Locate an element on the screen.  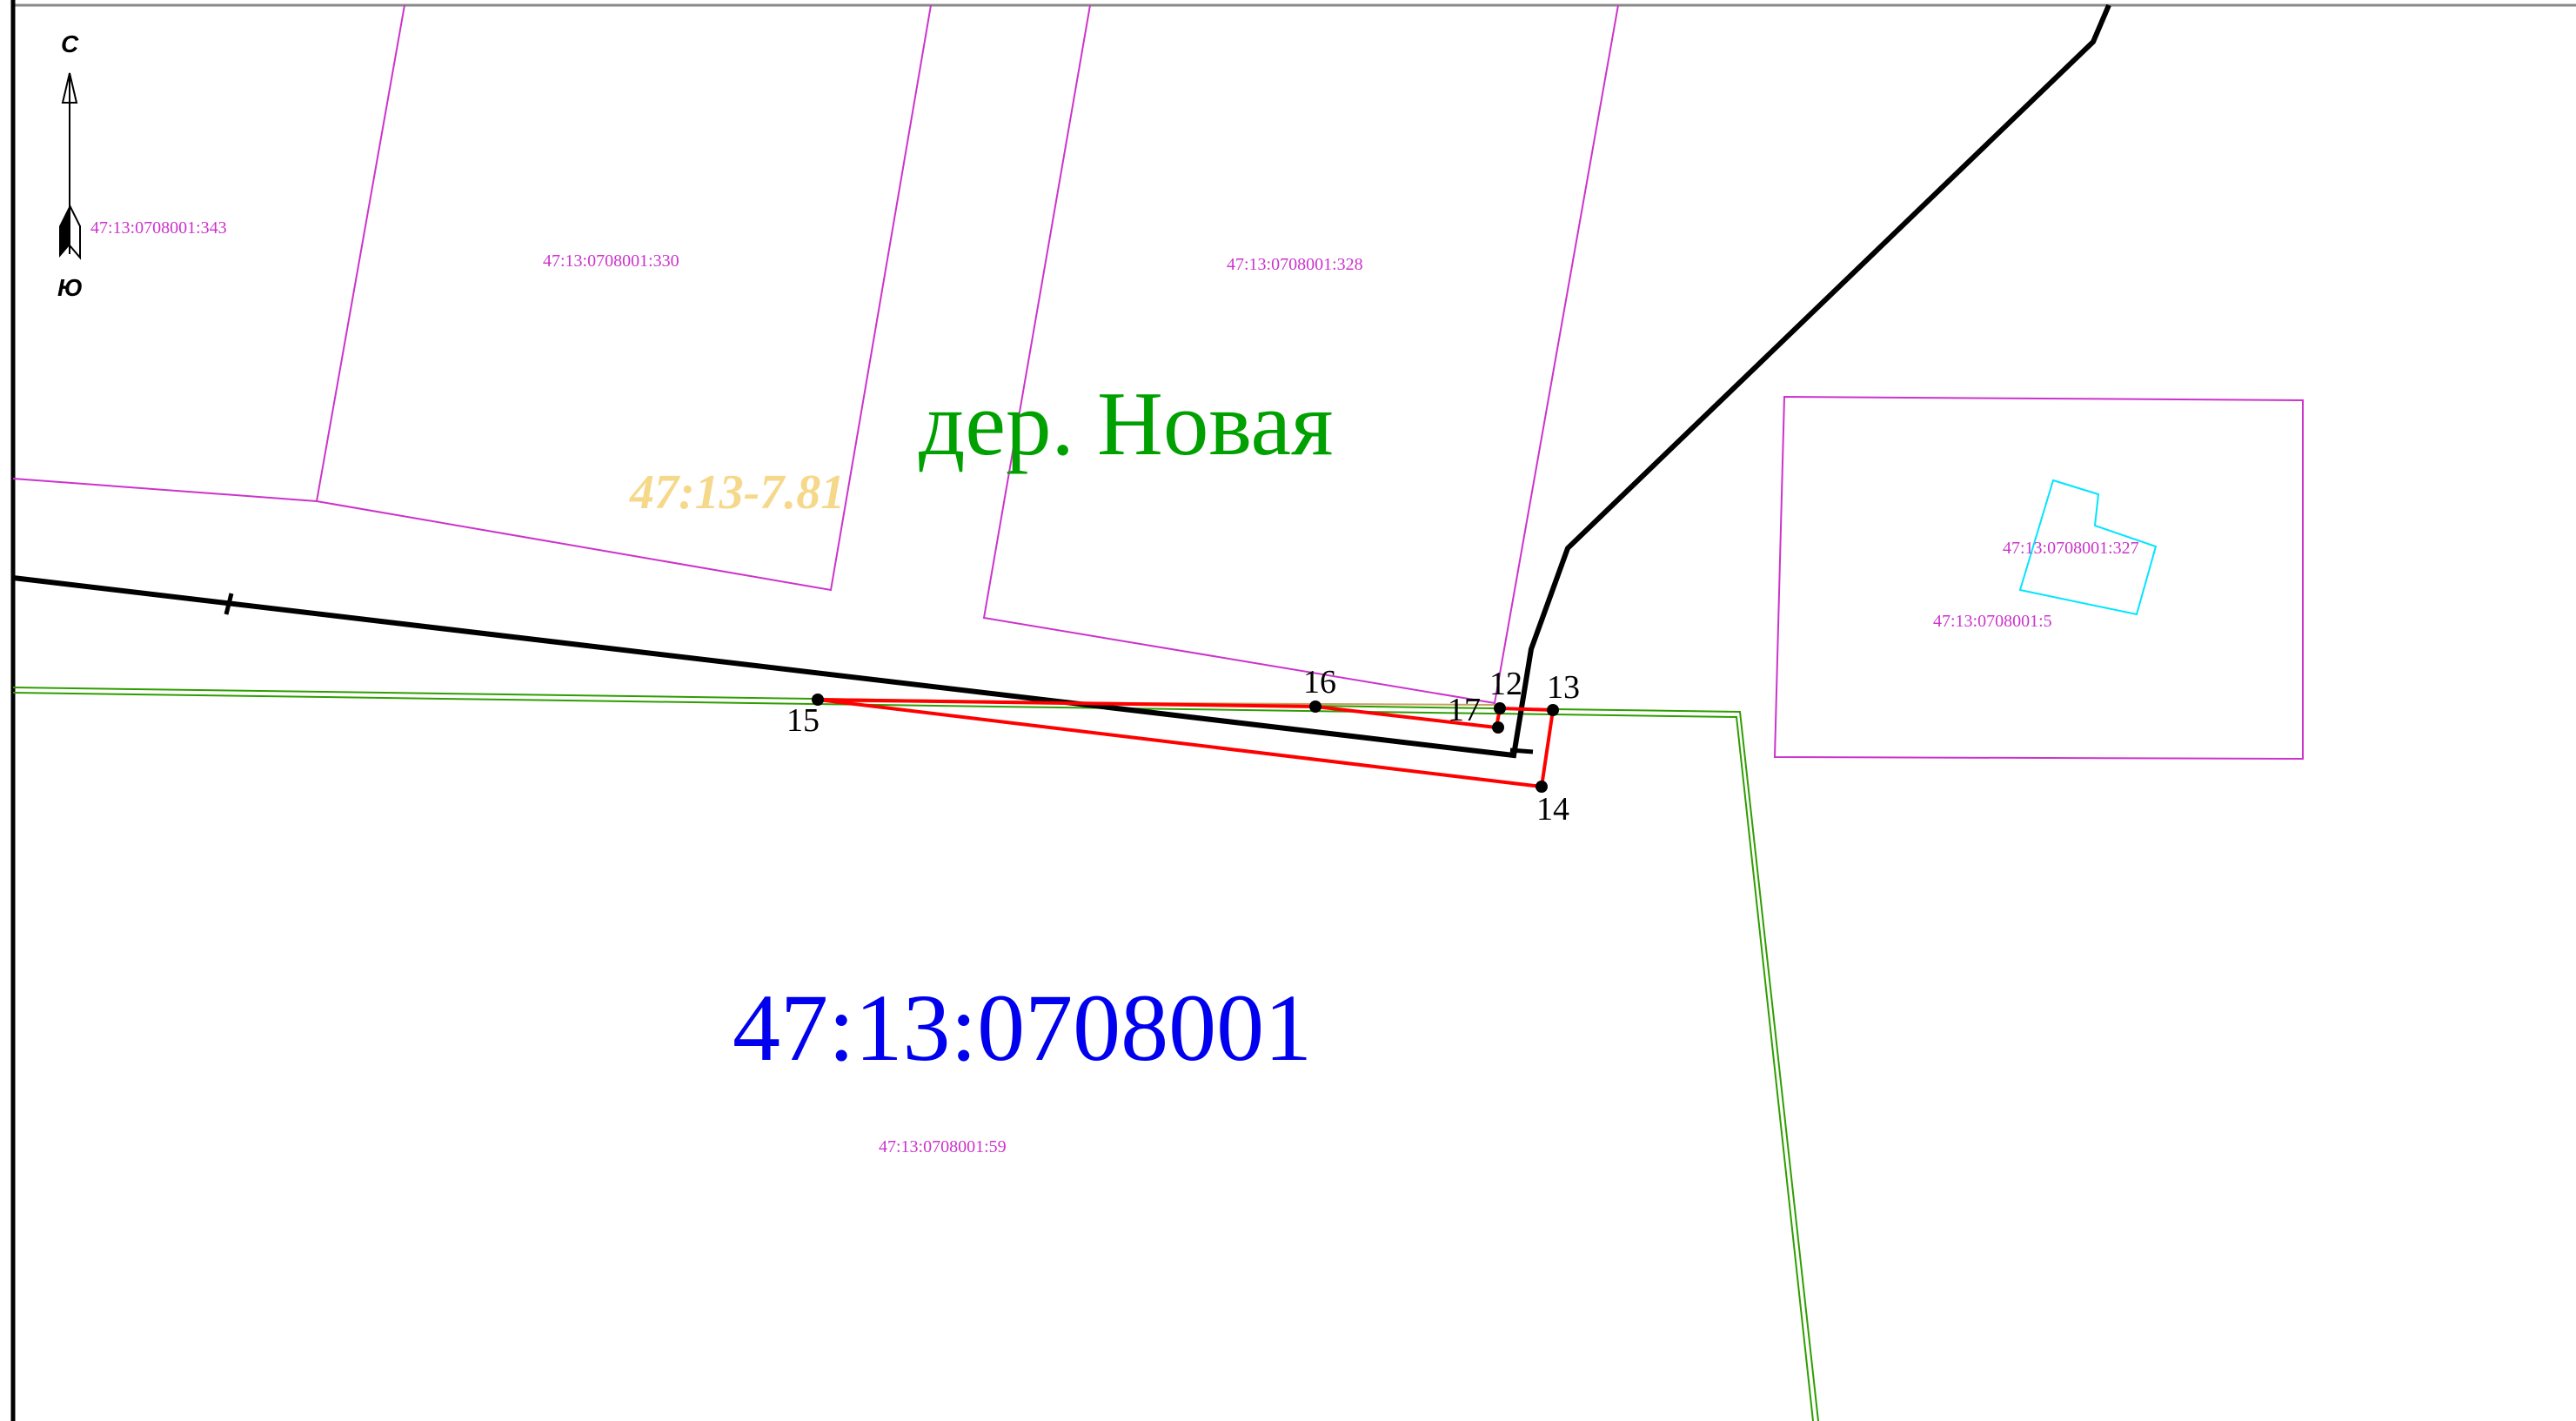
zone-label: 47:13-7.81 is located at coordinates (737, 492).